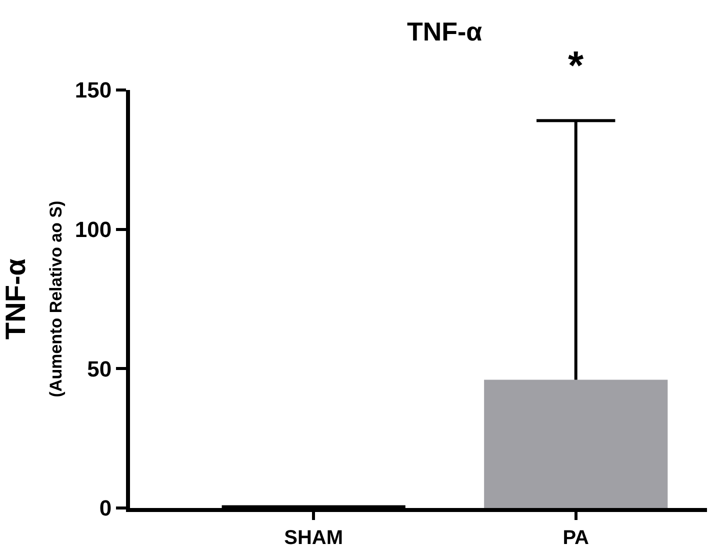  I want to click on y-tick-label: 100, so click(93, 229).